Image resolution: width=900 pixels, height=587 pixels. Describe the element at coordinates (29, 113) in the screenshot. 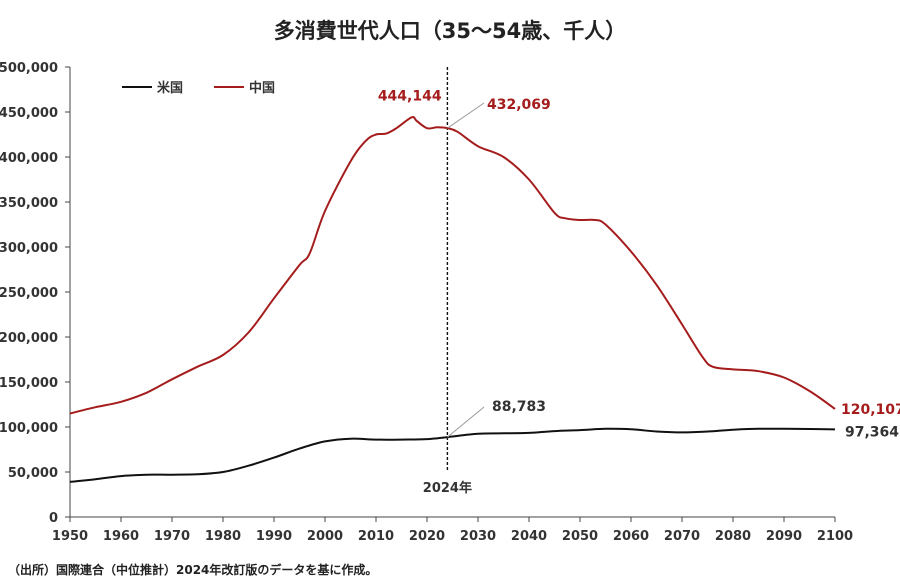

I see `y-tick-label: 450,000` at that location.